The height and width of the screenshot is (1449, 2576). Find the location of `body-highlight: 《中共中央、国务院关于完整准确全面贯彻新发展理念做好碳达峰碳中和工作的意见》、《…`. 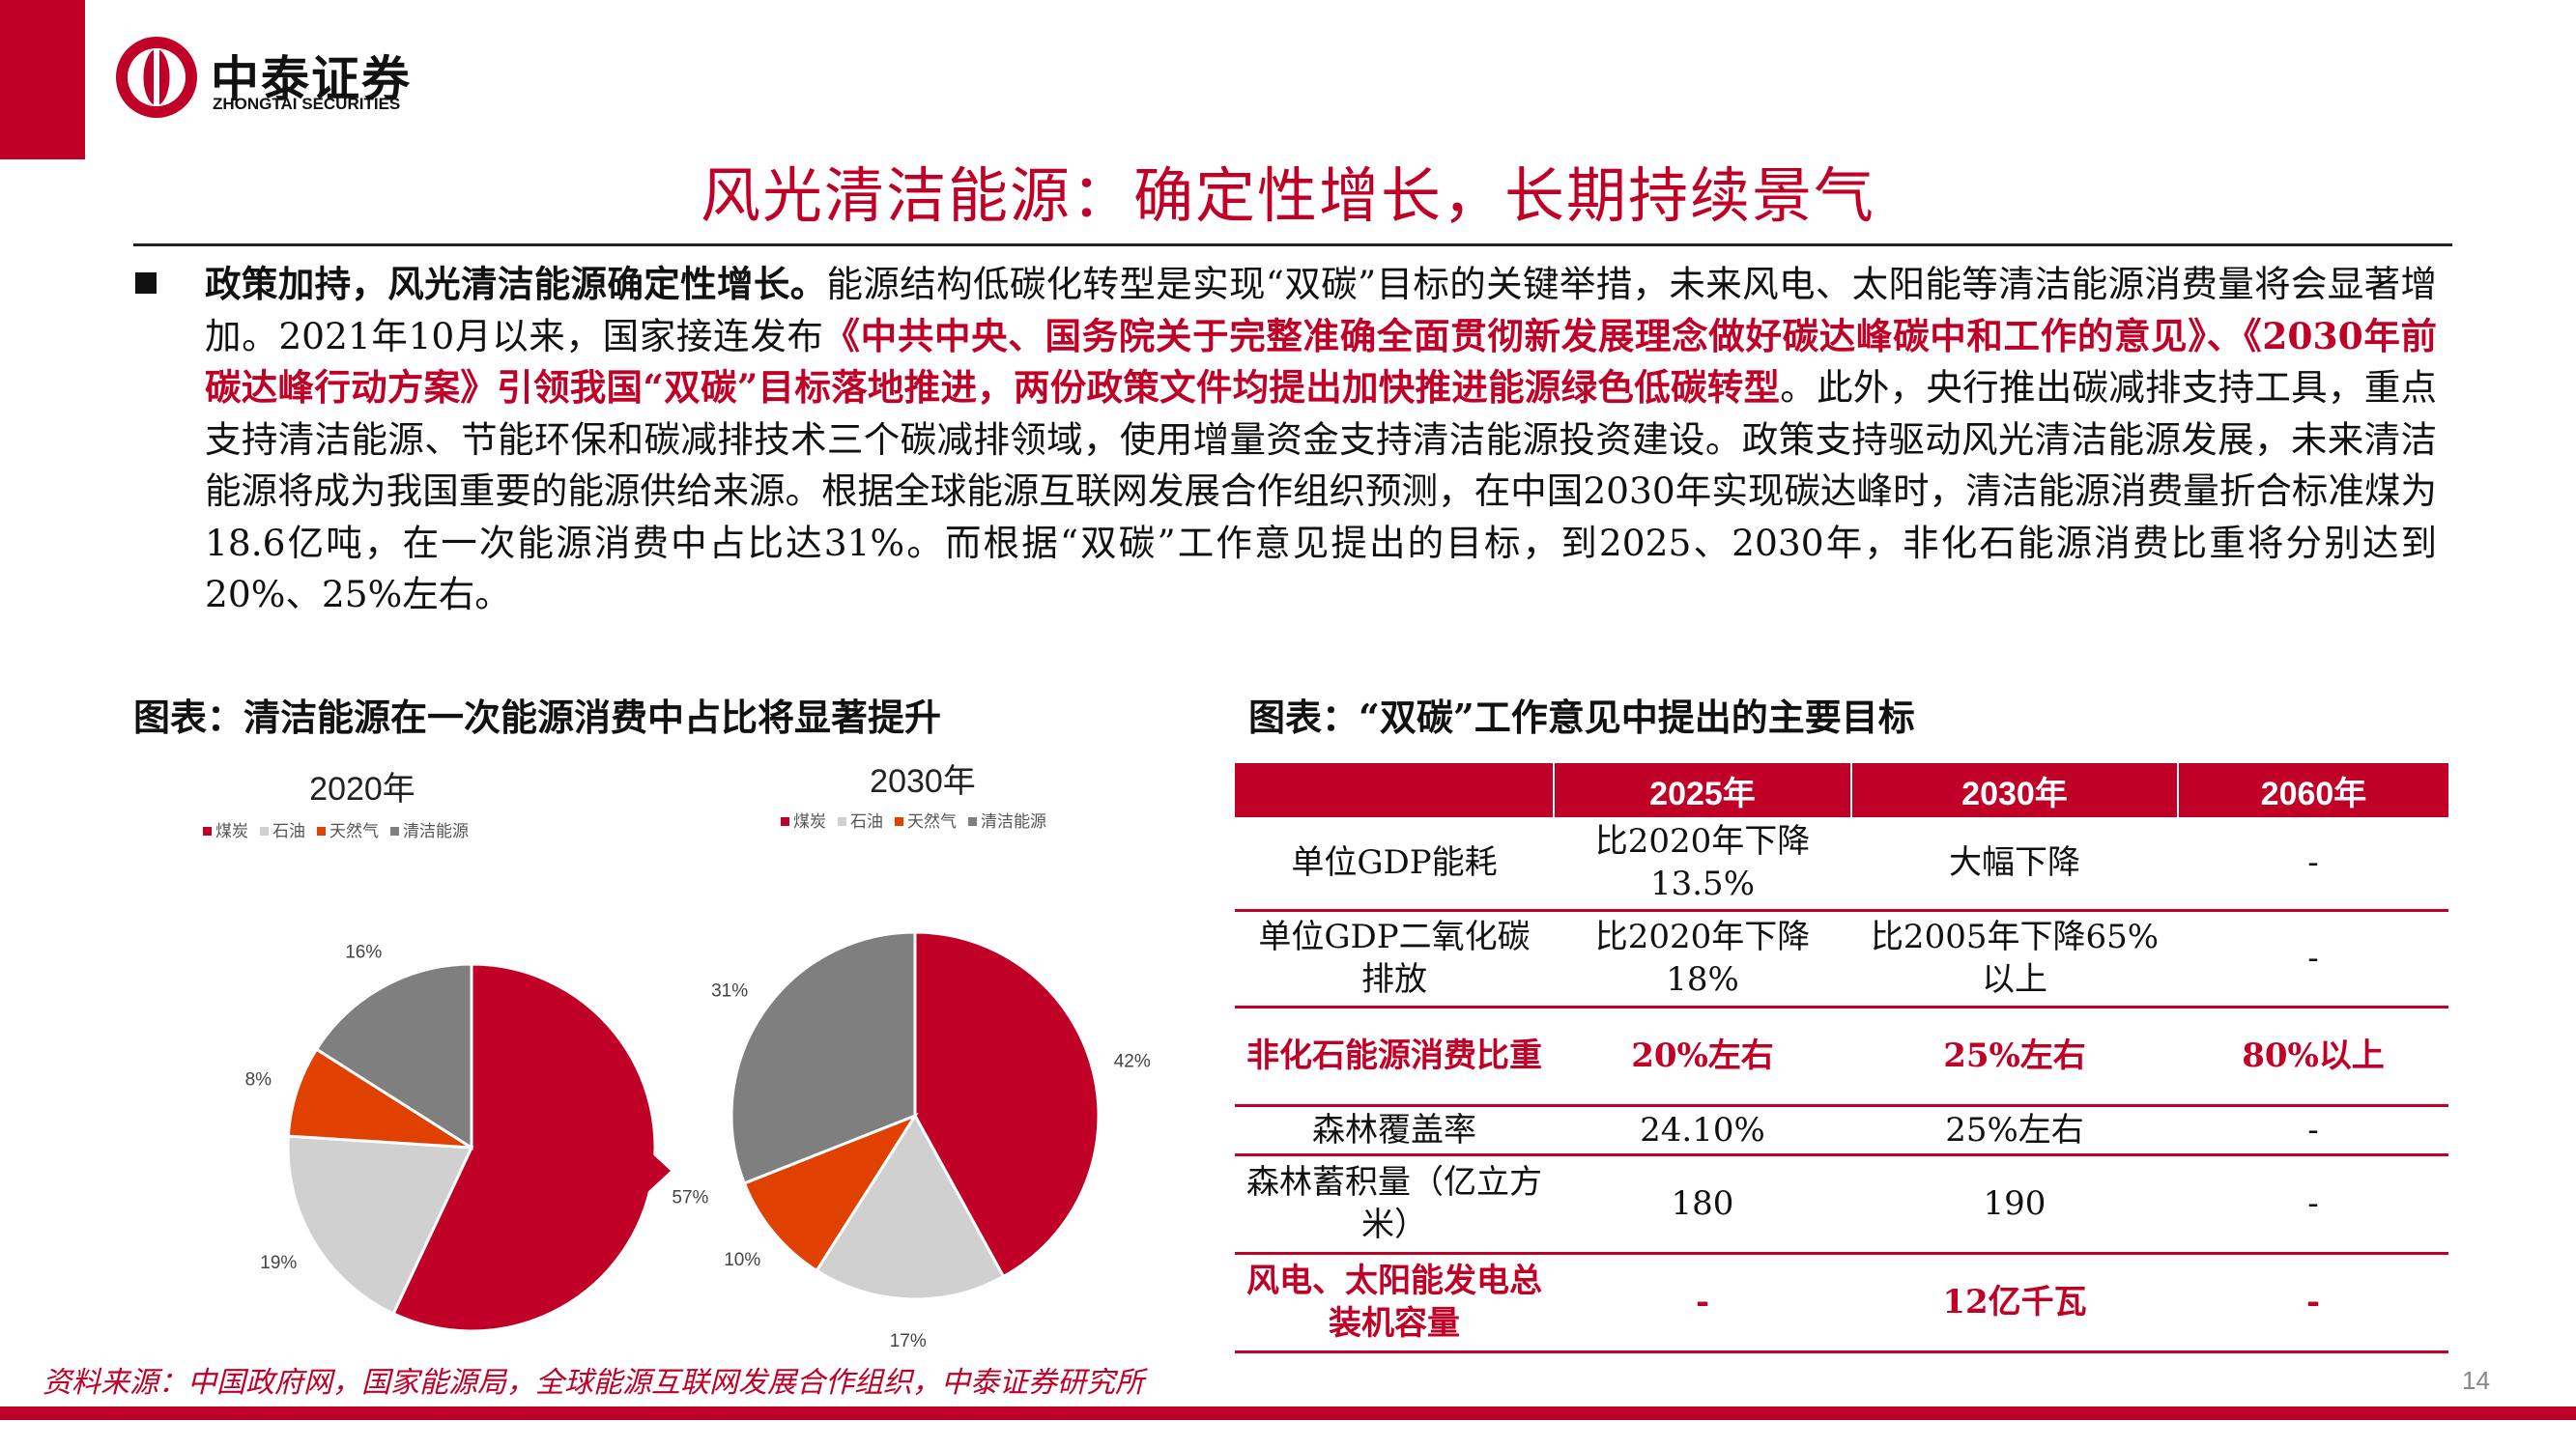

body-highlight: 《中共中央、国务院关于完整准确全面贯彻新发展理念做好碳达峰碳中和工作的意见》、《… is located at coordinates (1321, 362).